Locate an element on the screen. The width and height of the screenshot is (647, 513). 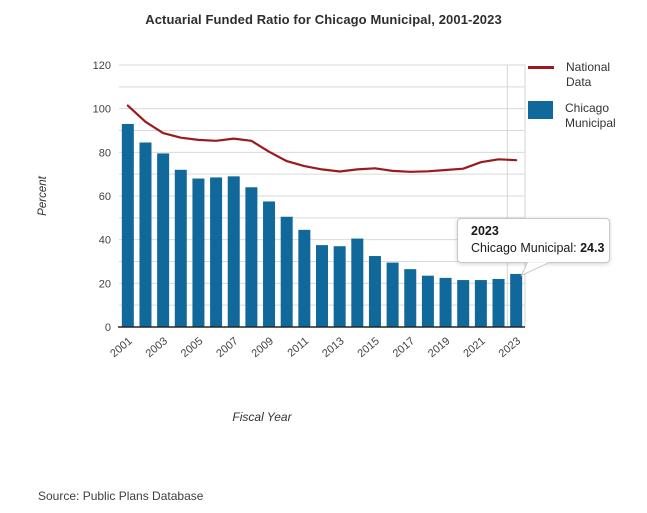
tooltip-pointer is located at coordinates (535, 269).